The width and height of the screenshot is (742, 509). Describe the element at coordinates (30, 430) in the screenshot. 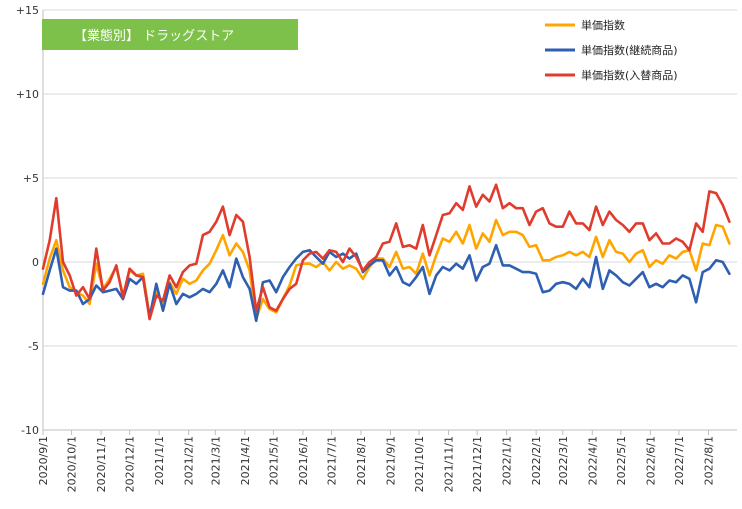

I see `y-tick-label: -10` at that location.